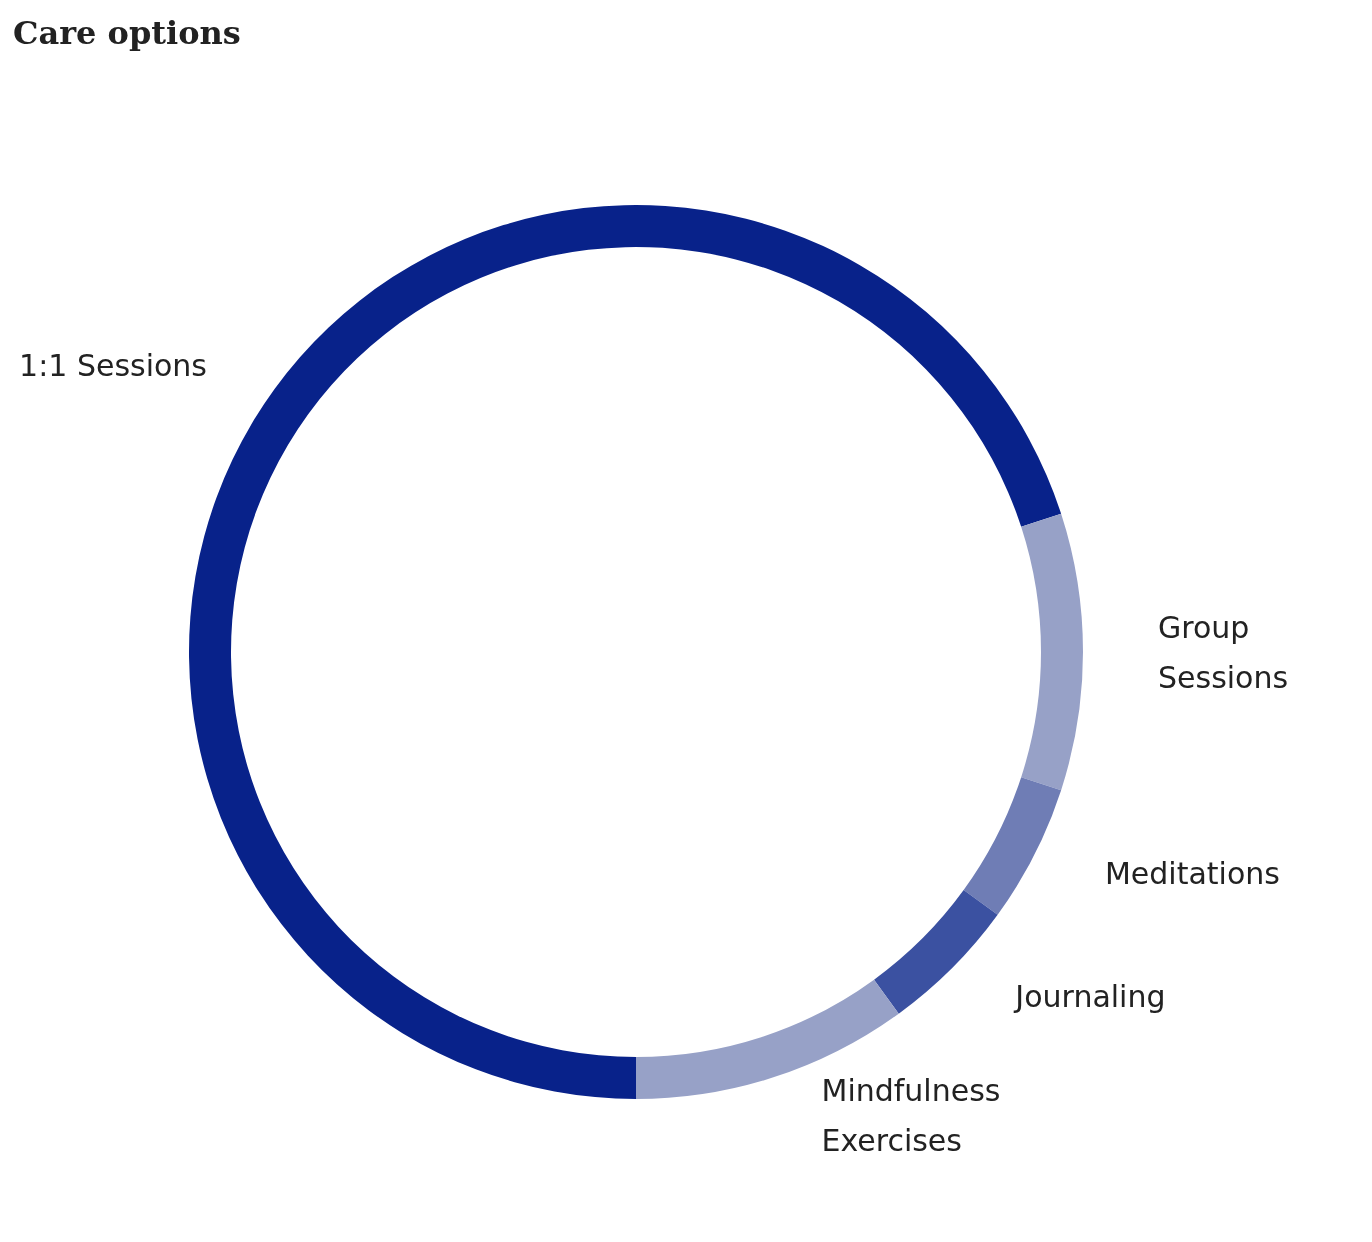  I want to click on slice-label: Journaling, so click(1089, 996).